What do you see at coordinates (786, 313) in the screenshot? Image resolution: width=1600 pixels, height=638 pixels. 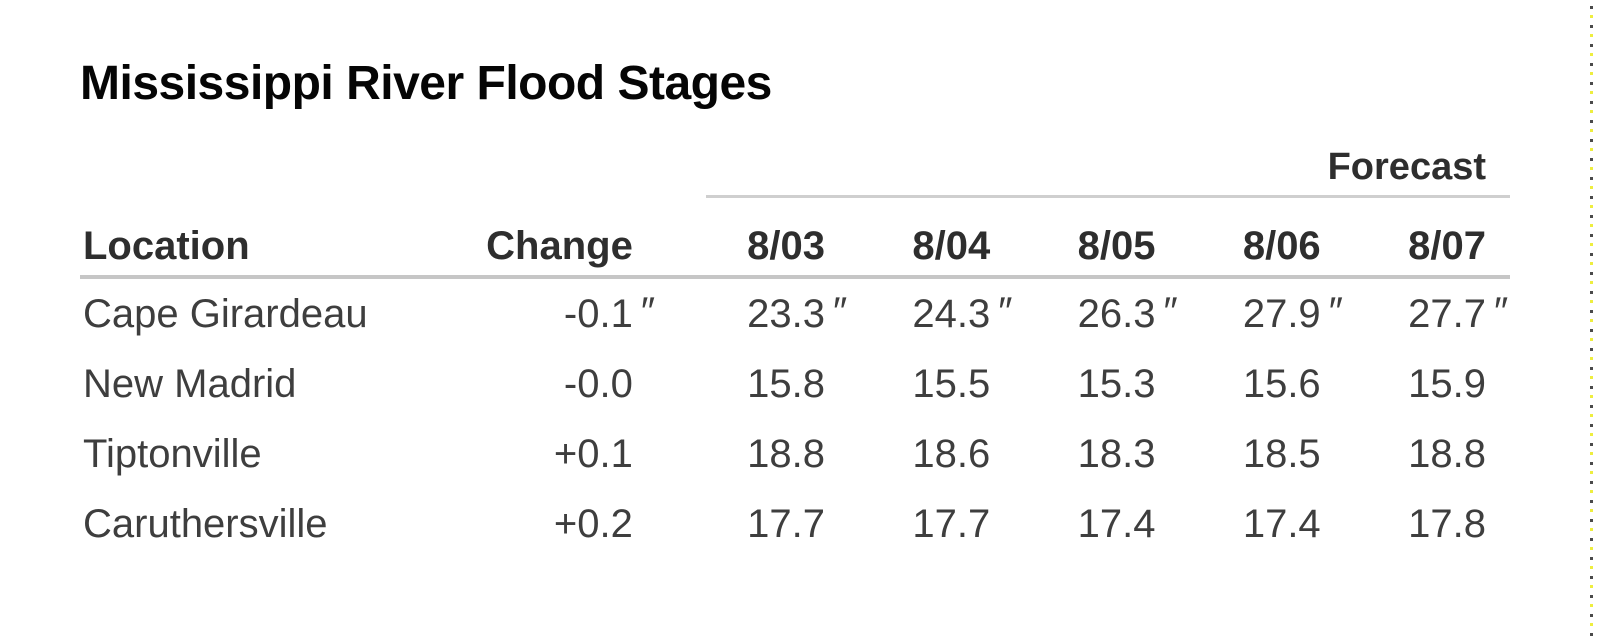 I see `stage-value: 23.3` at bounding box center [786, 313].